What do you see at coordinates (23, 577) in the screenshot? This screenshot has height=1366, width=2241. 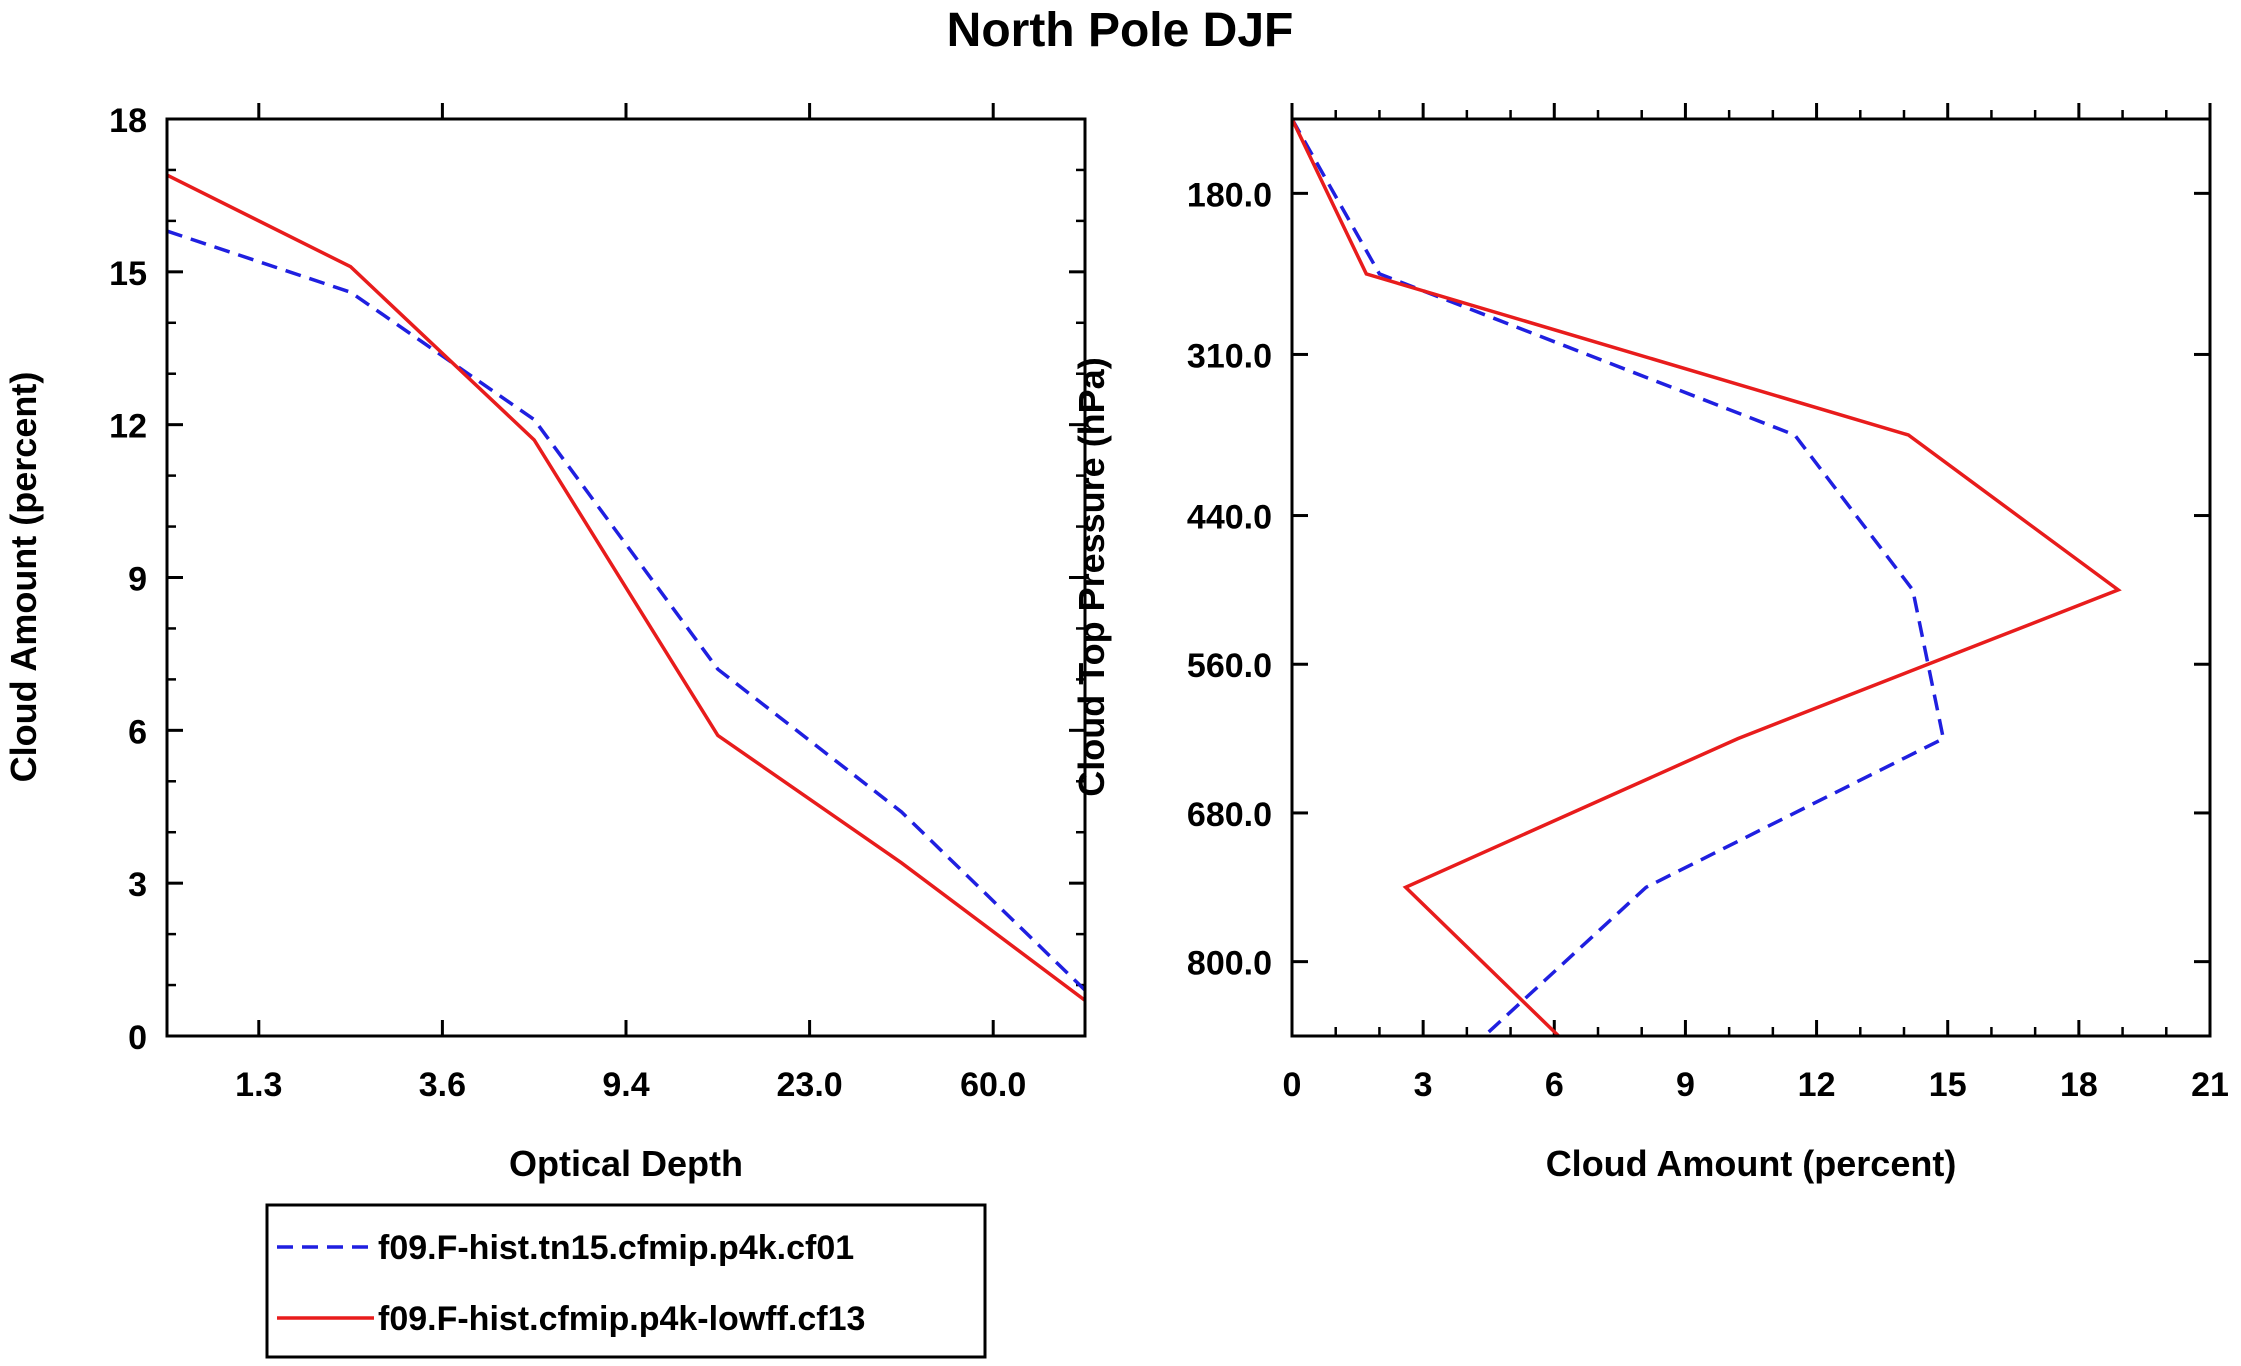 I see `left-y-axis-label: Cloud Amount (percent)` at bounding box center [23, 577].